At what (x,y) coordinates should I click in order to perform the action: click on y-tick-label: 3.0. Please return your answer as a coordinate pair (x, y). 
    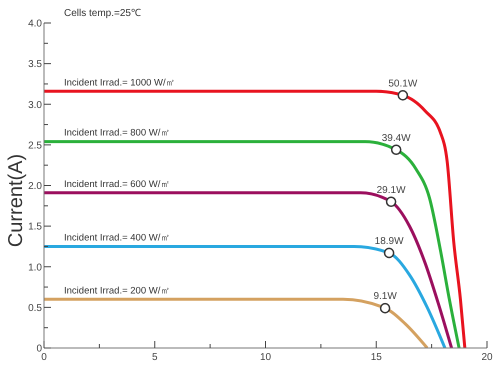
    Looking at the image, I should click on (35, 105).